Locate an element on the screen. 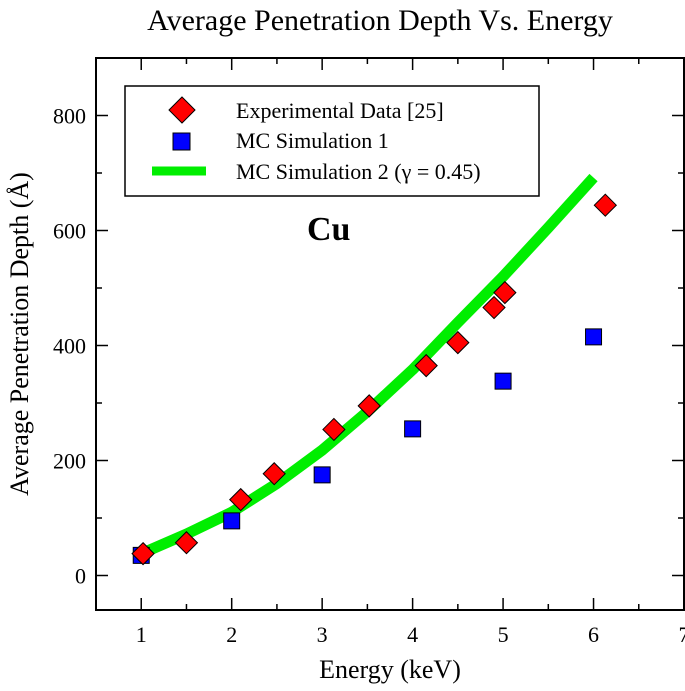  y-tick-label: 600 is located at coordinates (69, 231).